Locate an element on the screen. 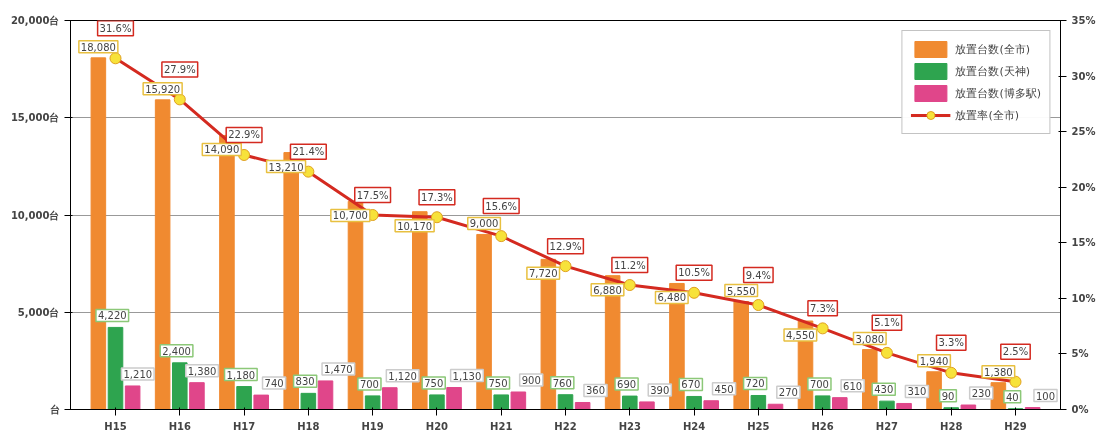 This screenshot has width=1115, height=439. data-label: 21.4% is located at coordinates (308, 152).